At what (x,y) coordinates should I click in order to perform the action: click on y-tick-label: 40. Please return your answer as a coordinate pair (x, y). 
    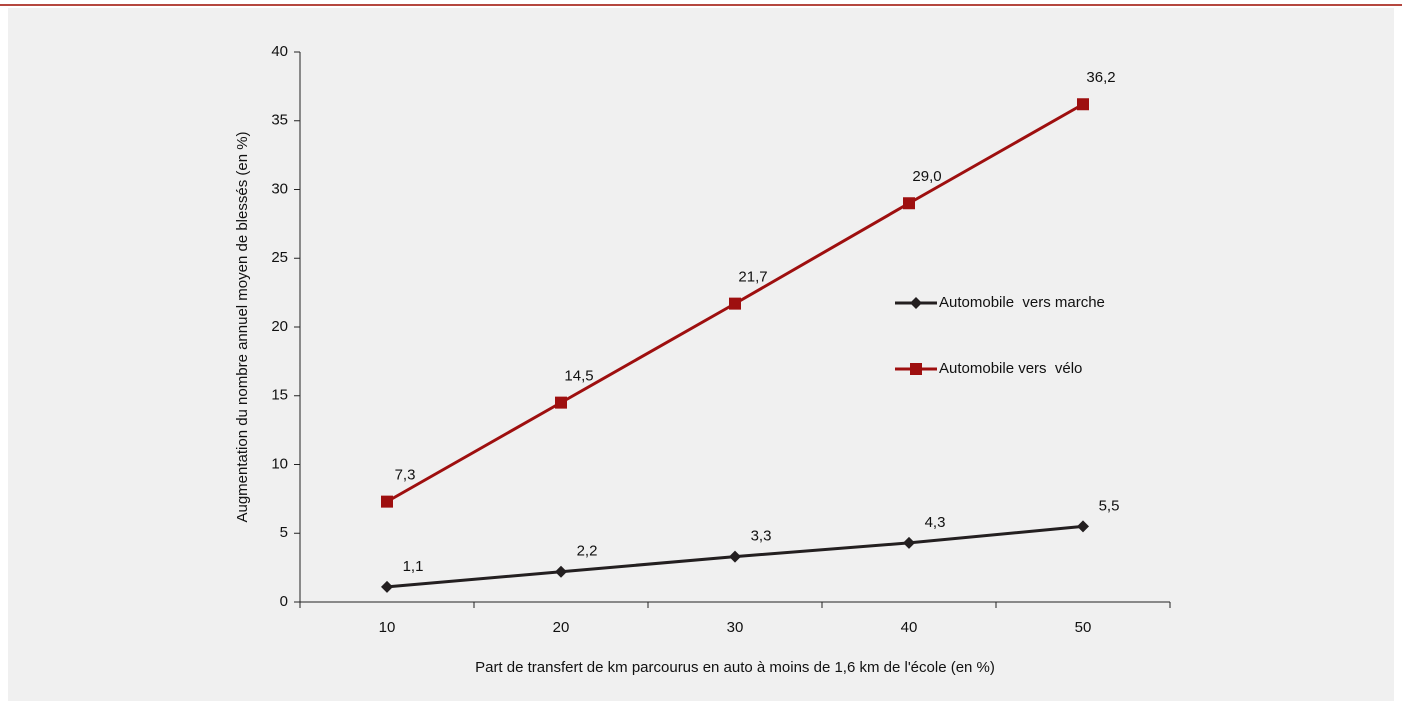
    Looking at the image, I should click on (279, 51).